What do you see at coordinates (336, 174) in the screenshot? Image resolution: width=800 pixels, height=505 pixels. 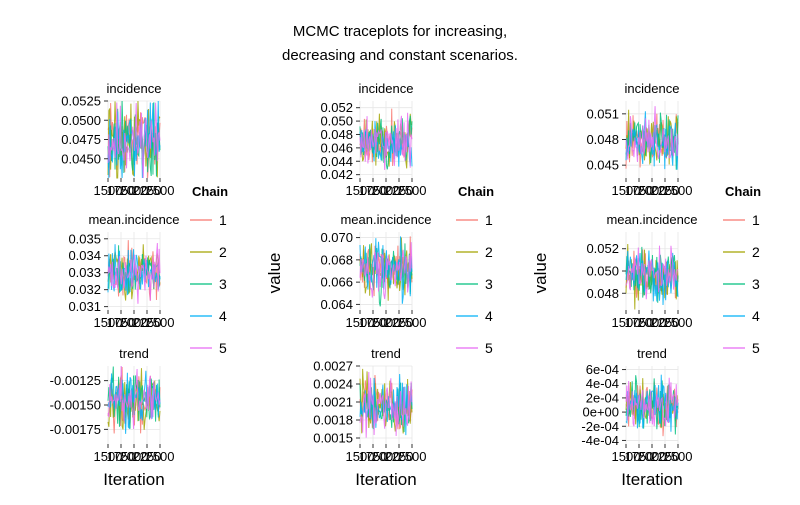 I see `y-tick-label: 0.042` at bounding box center [336, 174].